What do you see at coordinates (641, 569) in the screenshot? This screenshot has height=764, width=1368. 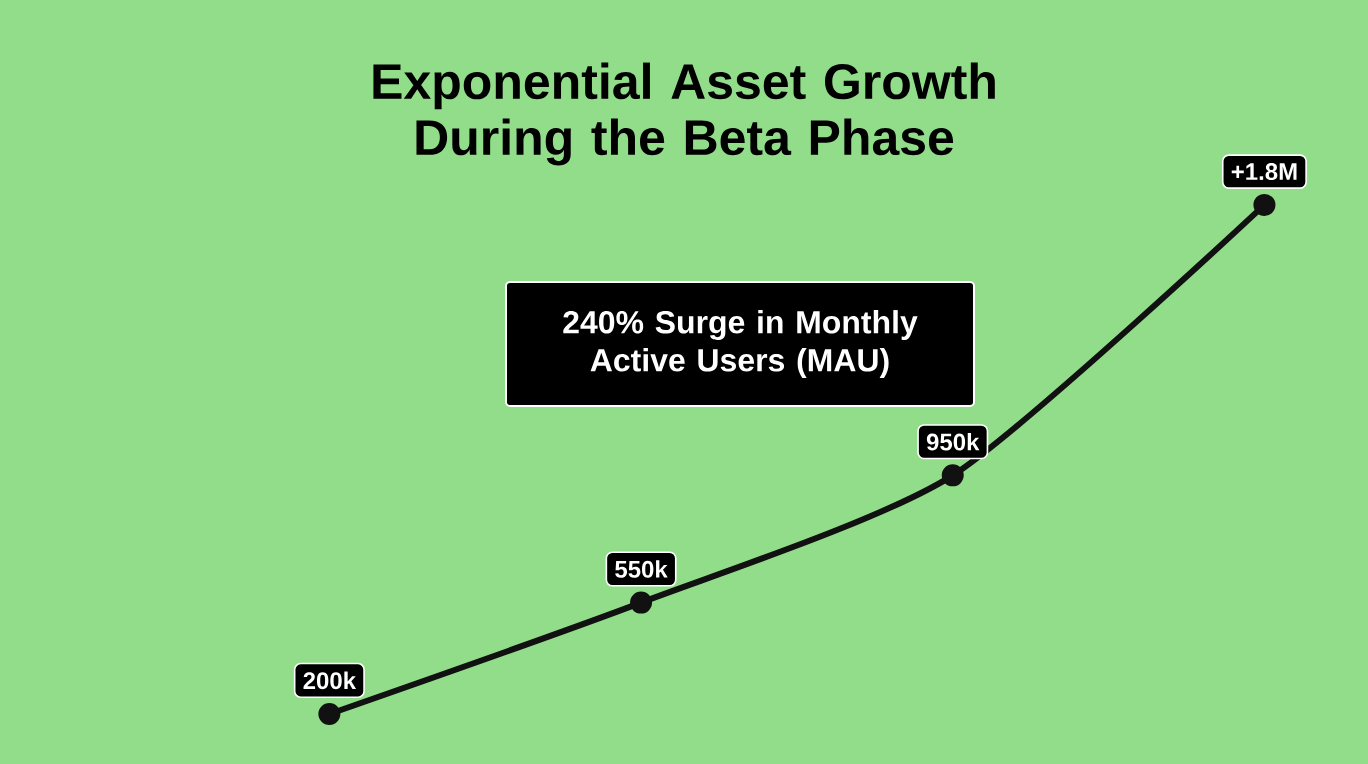 I see `data-label: 550k` at bounding box center [641, 569].